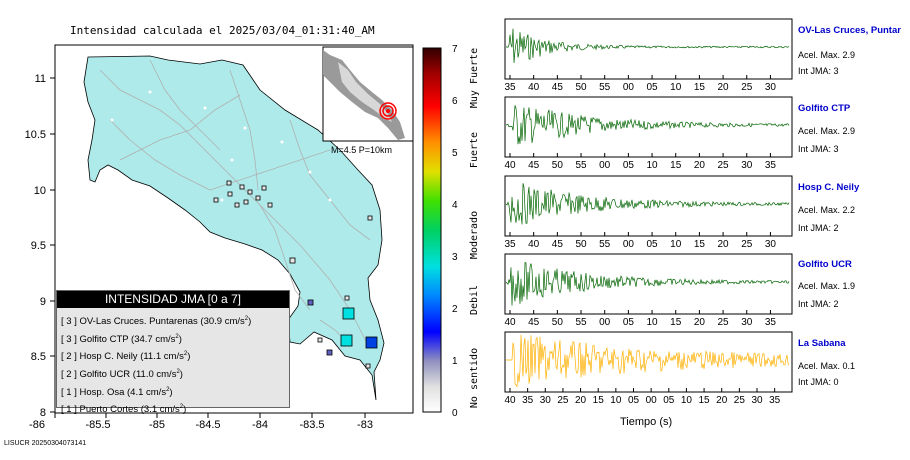 This screenshot has height=460, width=910. I want to click on station-acc: Acel. Max. 2.2, so click(827, 210).